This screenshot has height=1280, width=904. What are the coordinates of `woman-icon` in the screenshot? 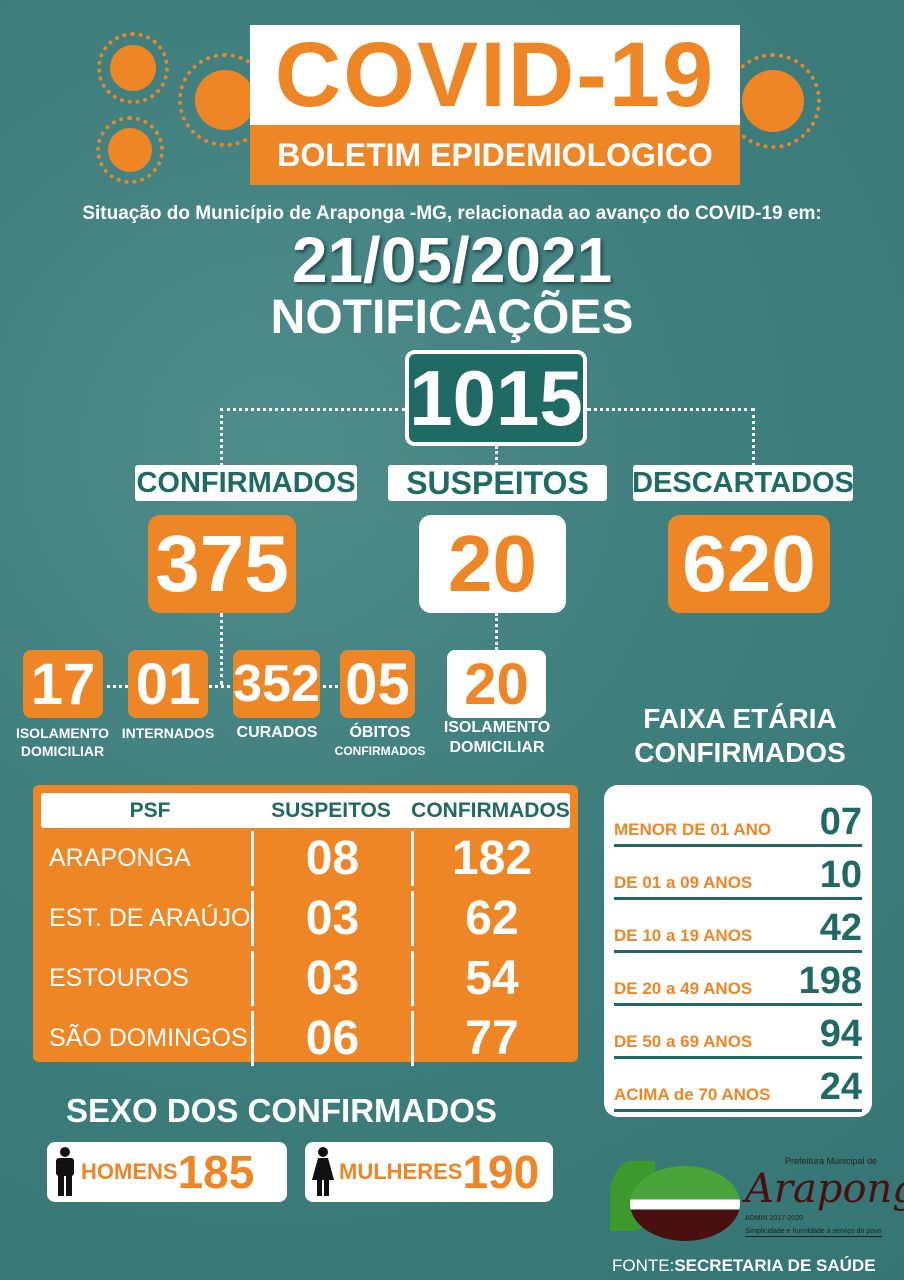 It's located at (323, 1171).